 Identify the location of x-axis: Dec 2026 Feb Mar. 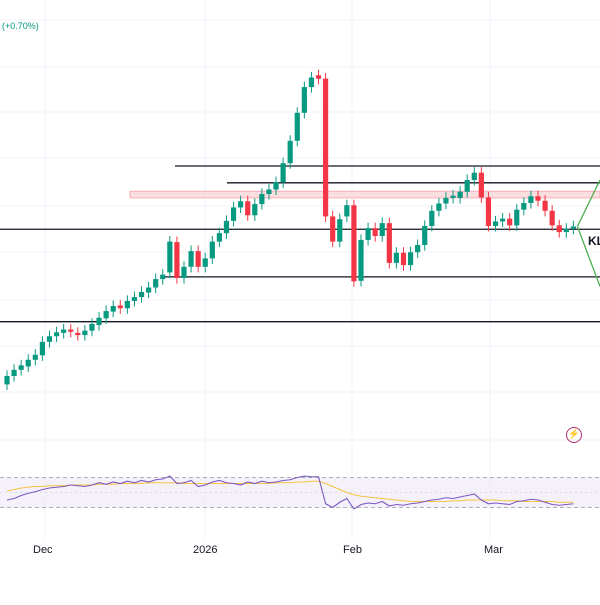
(268, 550).